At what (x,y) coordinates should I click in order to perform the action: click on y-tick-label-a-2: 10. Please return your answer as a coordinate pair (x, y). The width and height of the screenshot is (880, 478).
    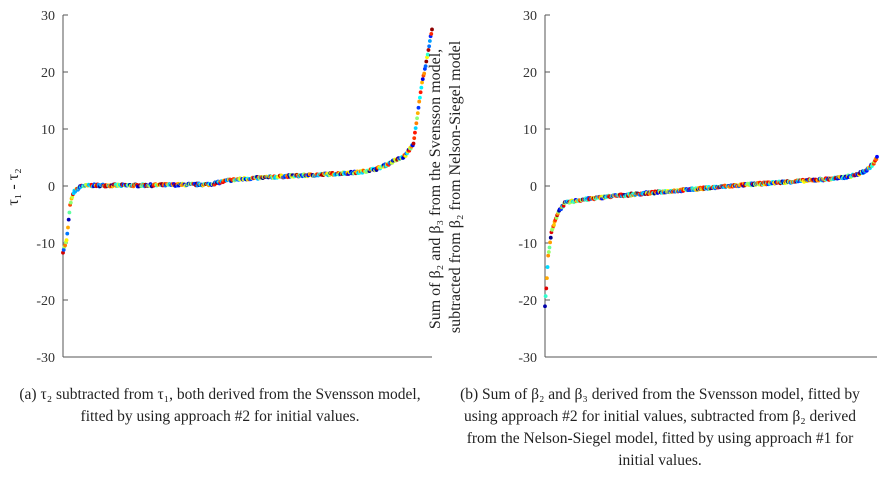
    Looking at the image, I should click on (48, 130).